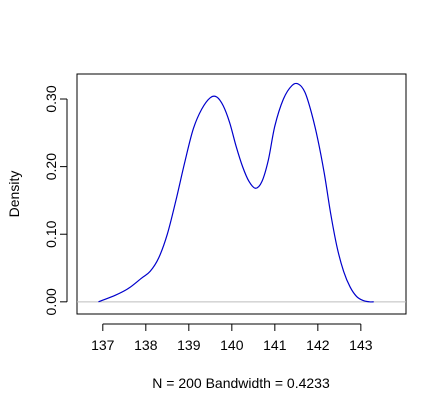 This screenshot has width=447, height=412. What do you see at coordinates (51, 233) in the screenshot?
I see `y-tick-label: 0.10` at bounding box center [51, 233].